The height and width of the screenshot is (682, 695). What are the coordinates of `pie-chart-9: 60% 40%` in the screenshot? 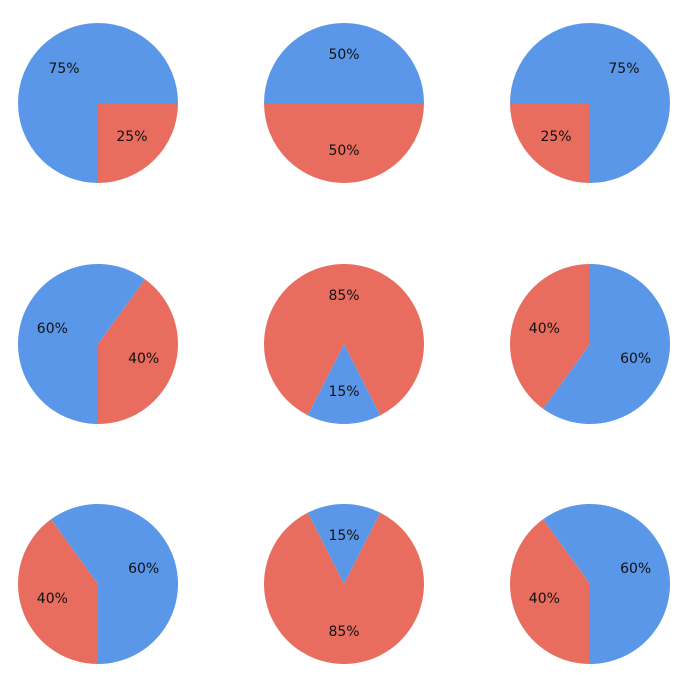 It's located at (590, 583).